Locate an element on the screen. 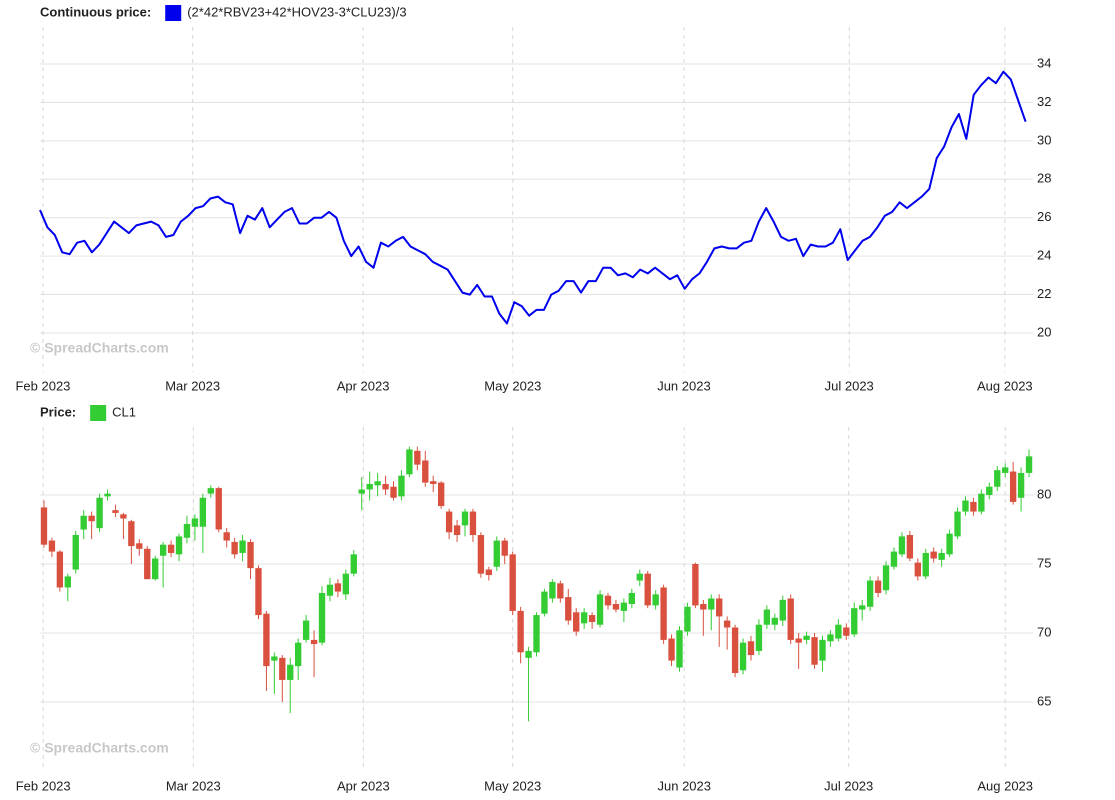 This screenshot has height=800, width=1115. y-tick-label: 75 is located at coordinates (1044, 562).